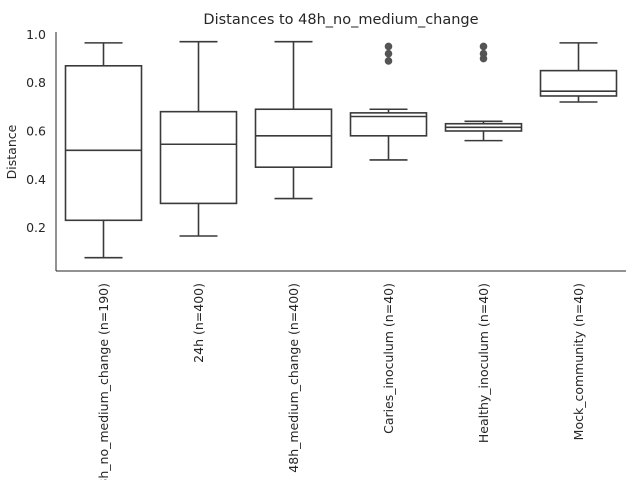 This screenshot has height=480, width=640. What do you see at coordinates (578, 361) in the screenshot?
I see `x-tick-label: Mock_community (n=40)` at bounding box center [578, 361].